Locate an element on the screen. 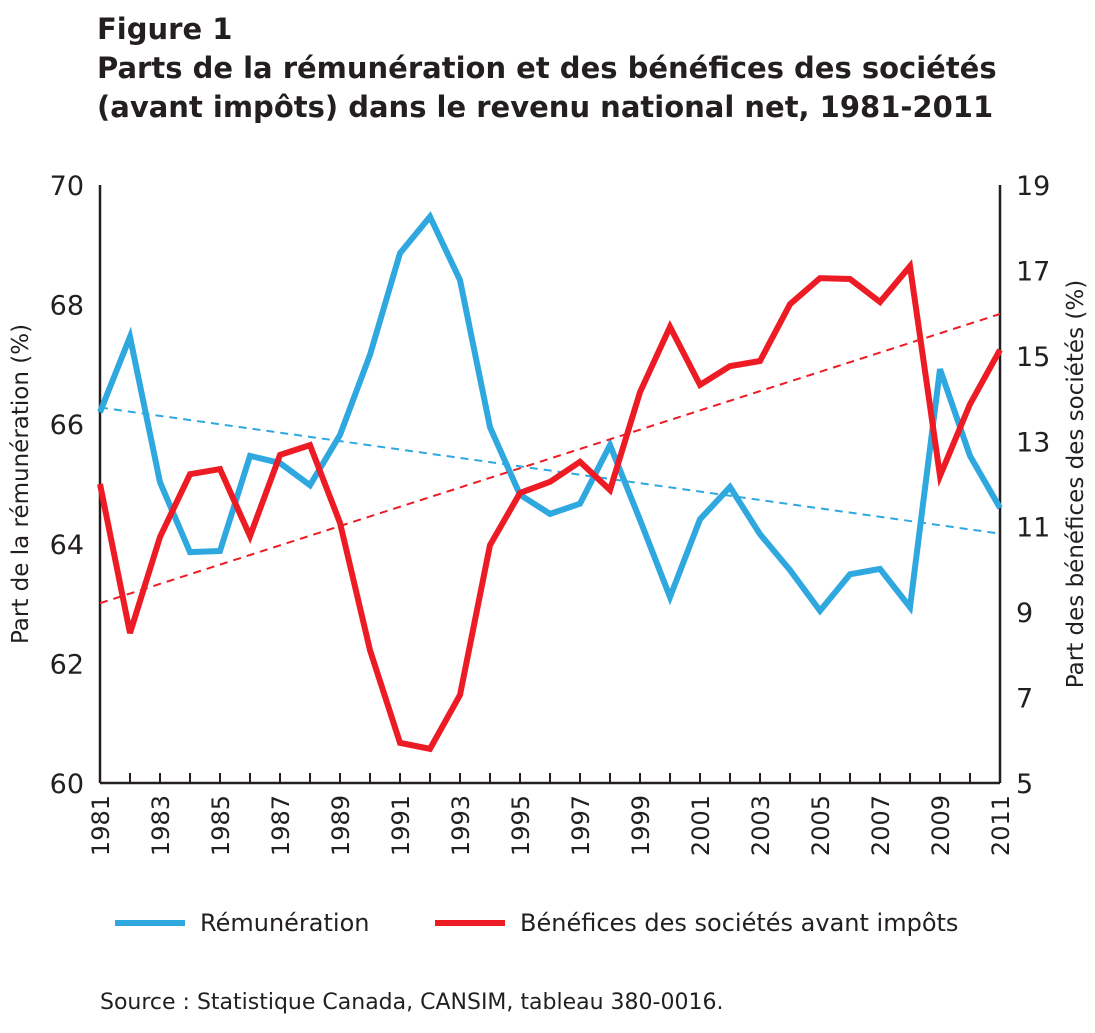 Image resolution: width=1095 pixels, height=1033 pixels. x-tick-label: 2011 is located at coordinates (1001, 825).